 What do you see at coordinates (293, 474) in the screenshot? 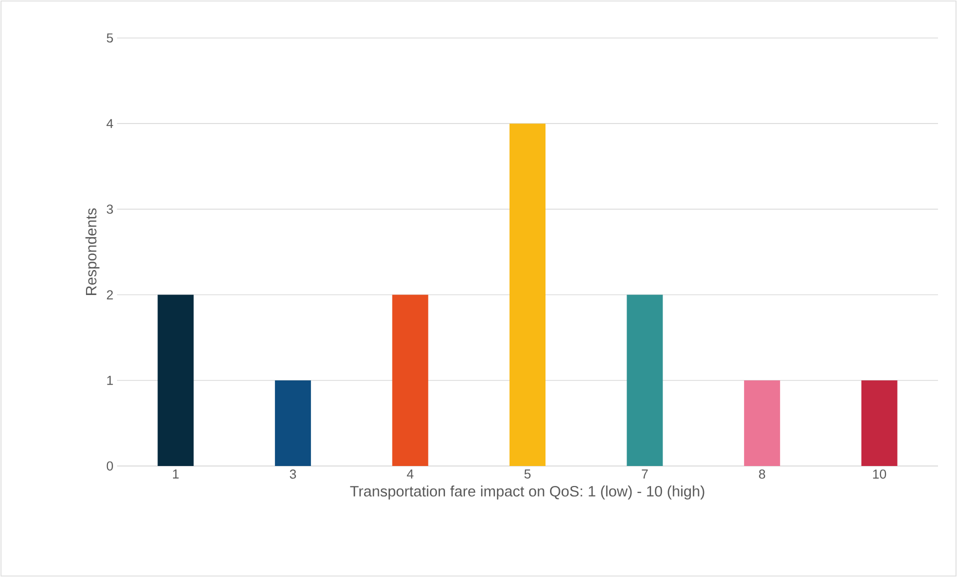
I see `x-tick-label: 3` at bounding box center [293, 474].